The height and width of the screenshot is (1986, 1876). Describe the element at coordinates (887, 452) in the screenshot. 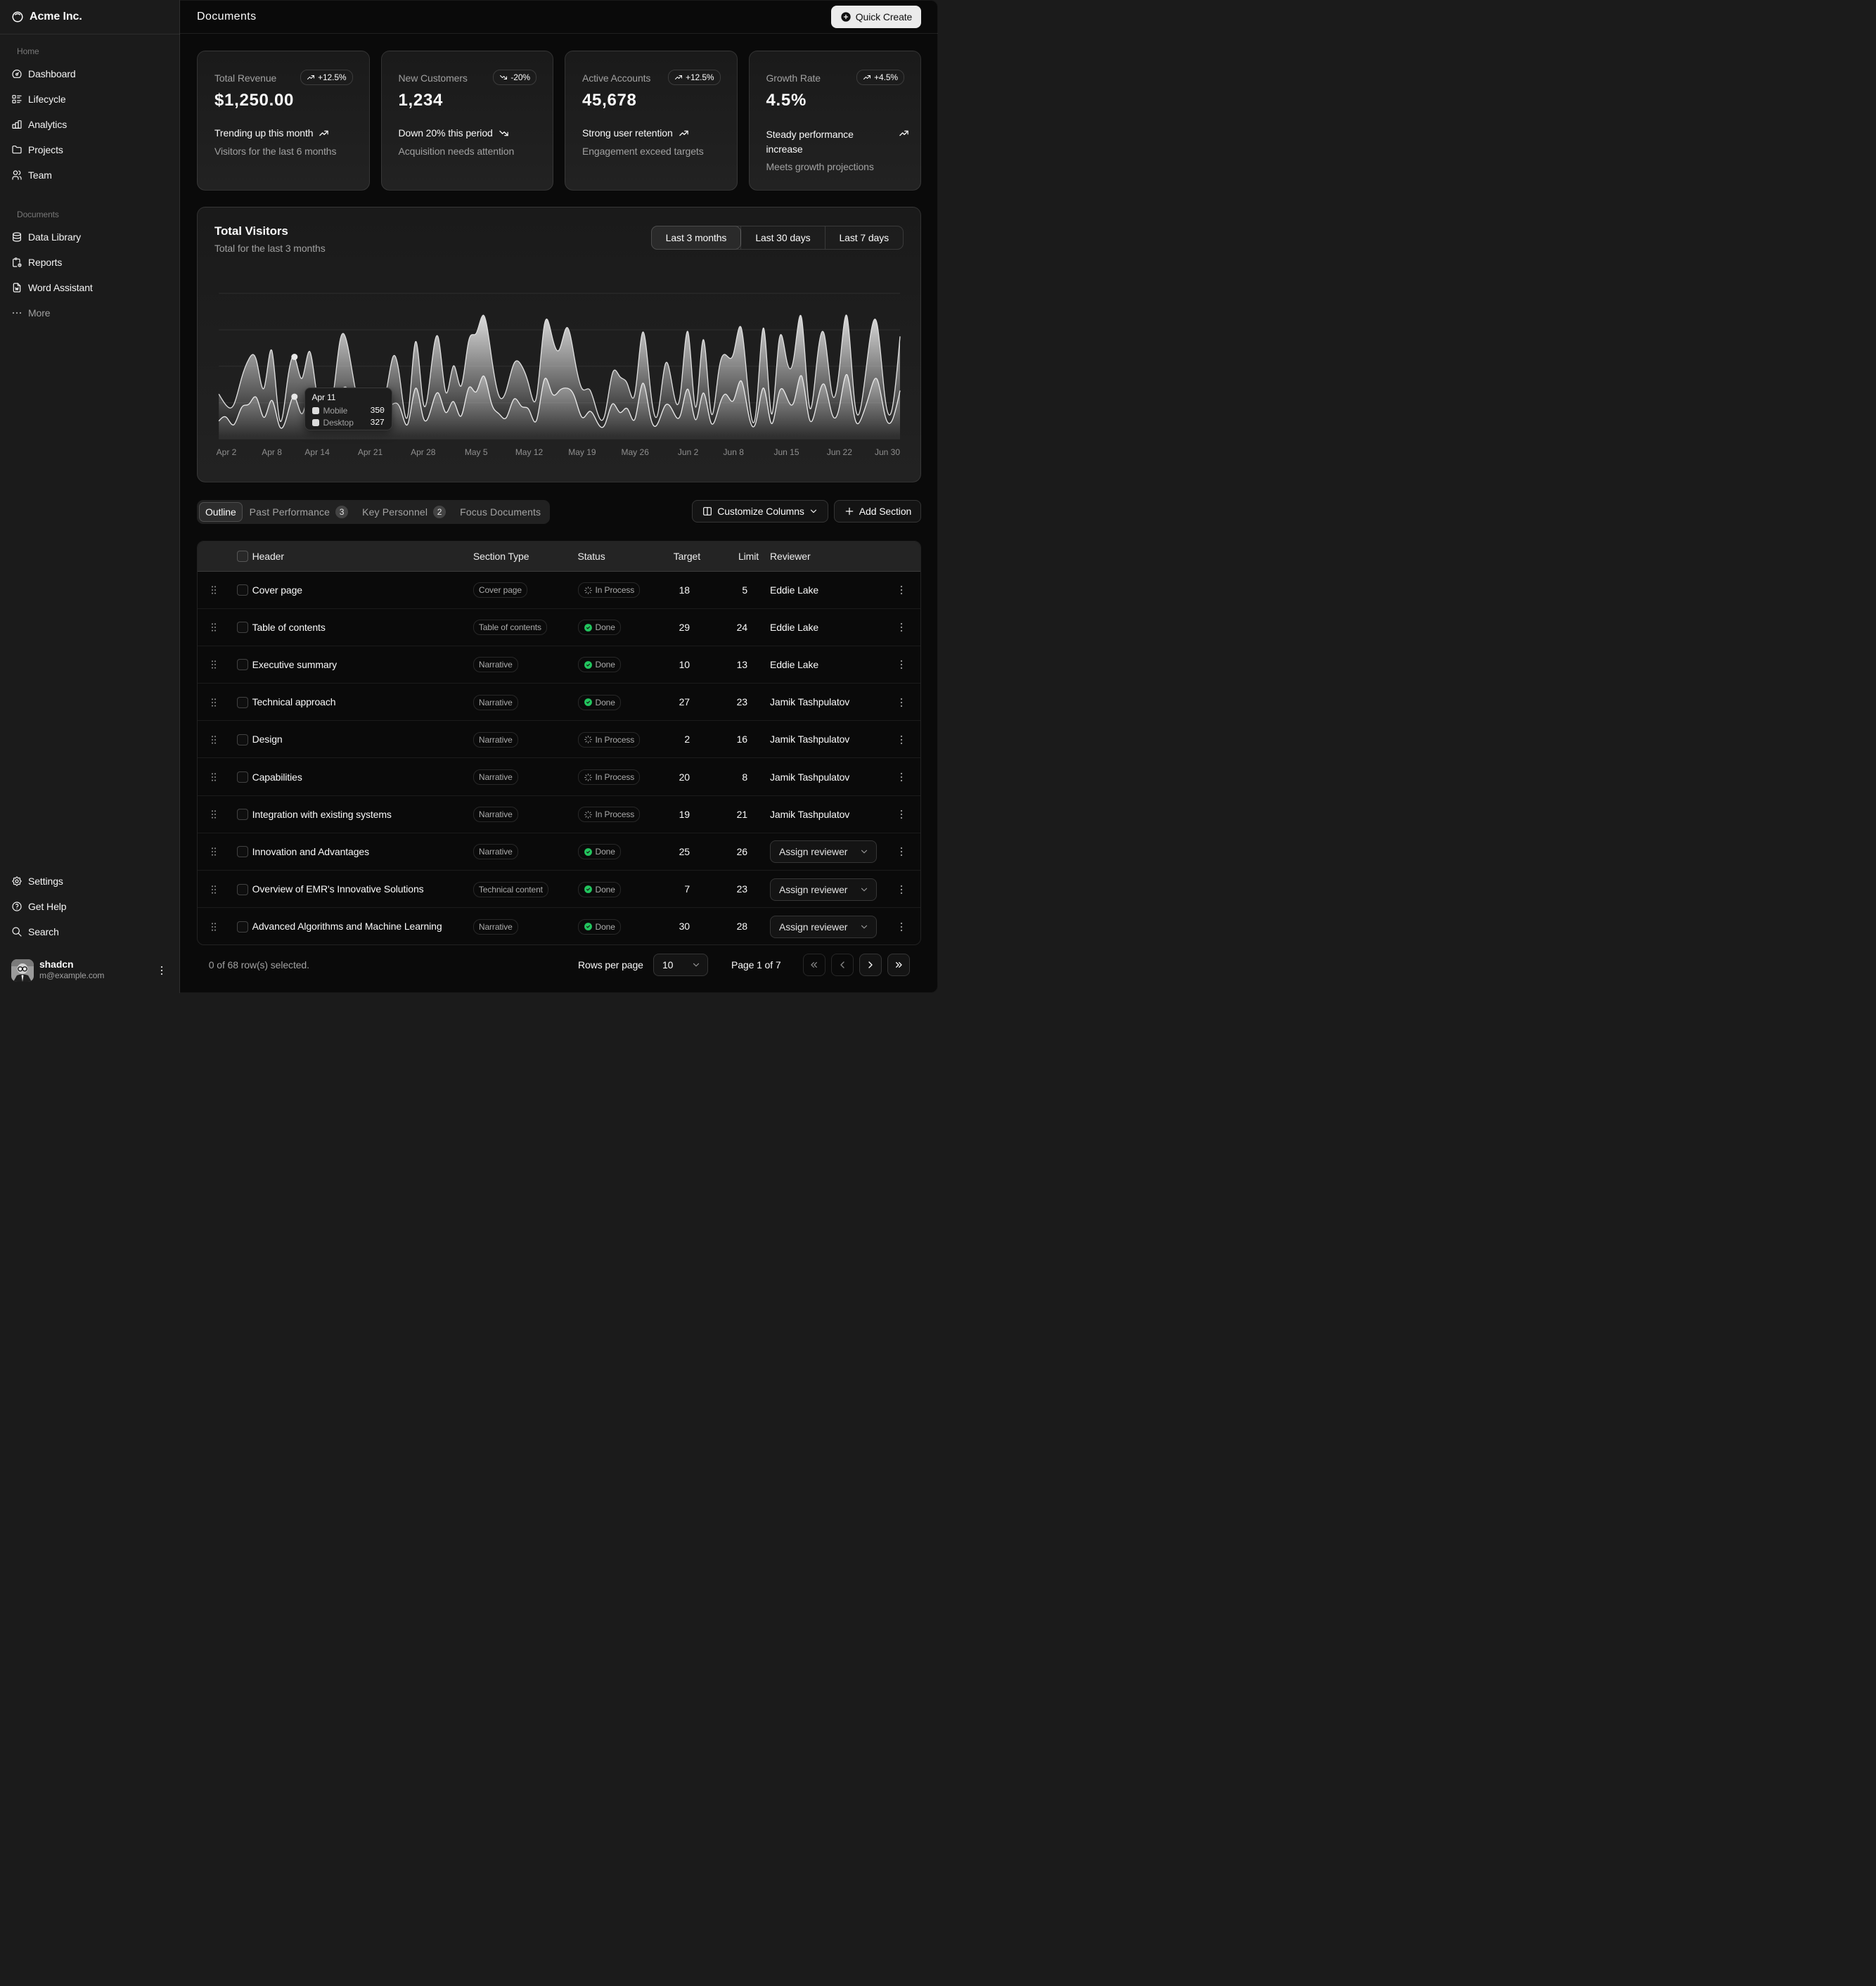

I see `svg-text: Jun 30` at that location.